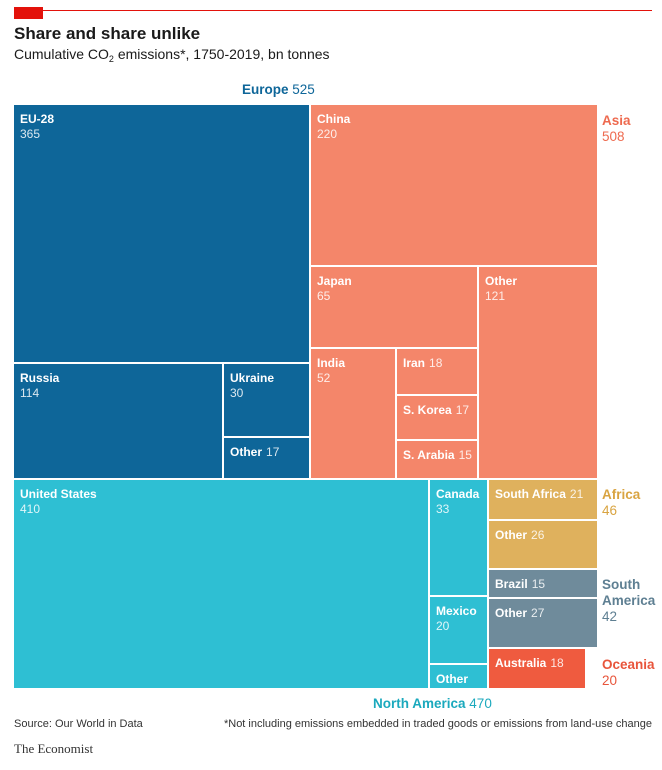 Image resolution: width=662 pixels, height=770 pixels. I want to click on cell-asia-s-arabia, so click(437, 459).